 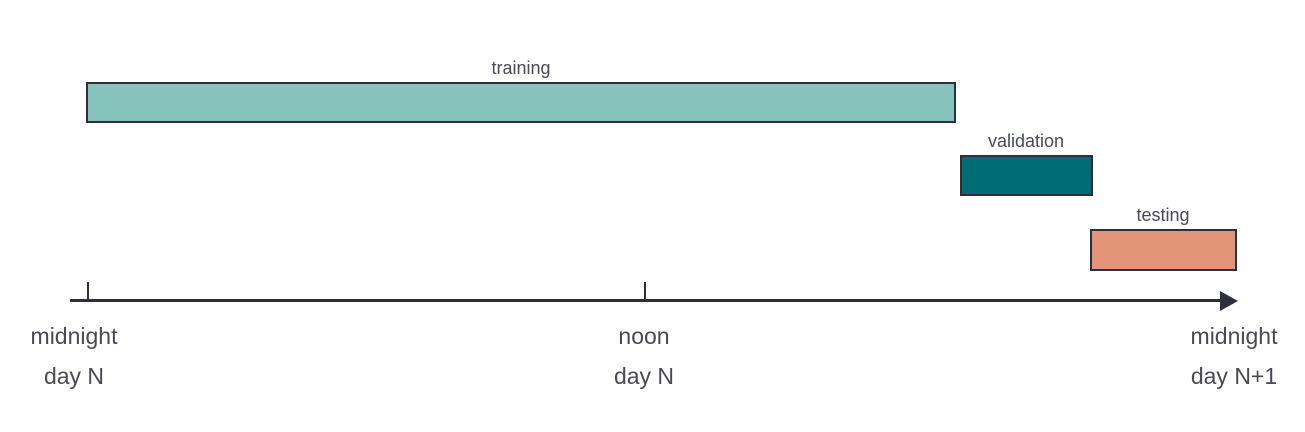 What do you see at coordinates (1234, 376) in the screenshot?
I see `tick-label-line2: day N+1` at bounding box center [1234, 376].